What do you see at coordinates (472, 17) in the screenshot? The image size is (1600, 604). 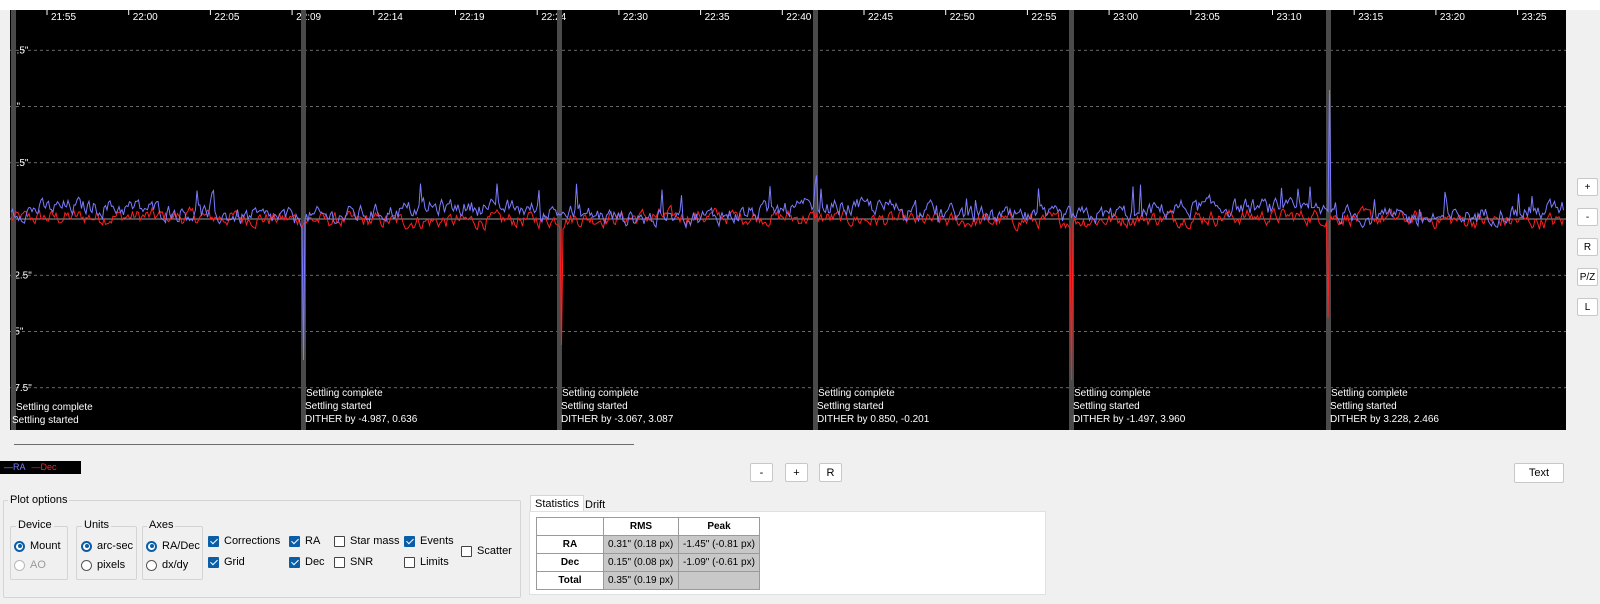 I see `time-label: 22:19` at bounding box center [472, 17].